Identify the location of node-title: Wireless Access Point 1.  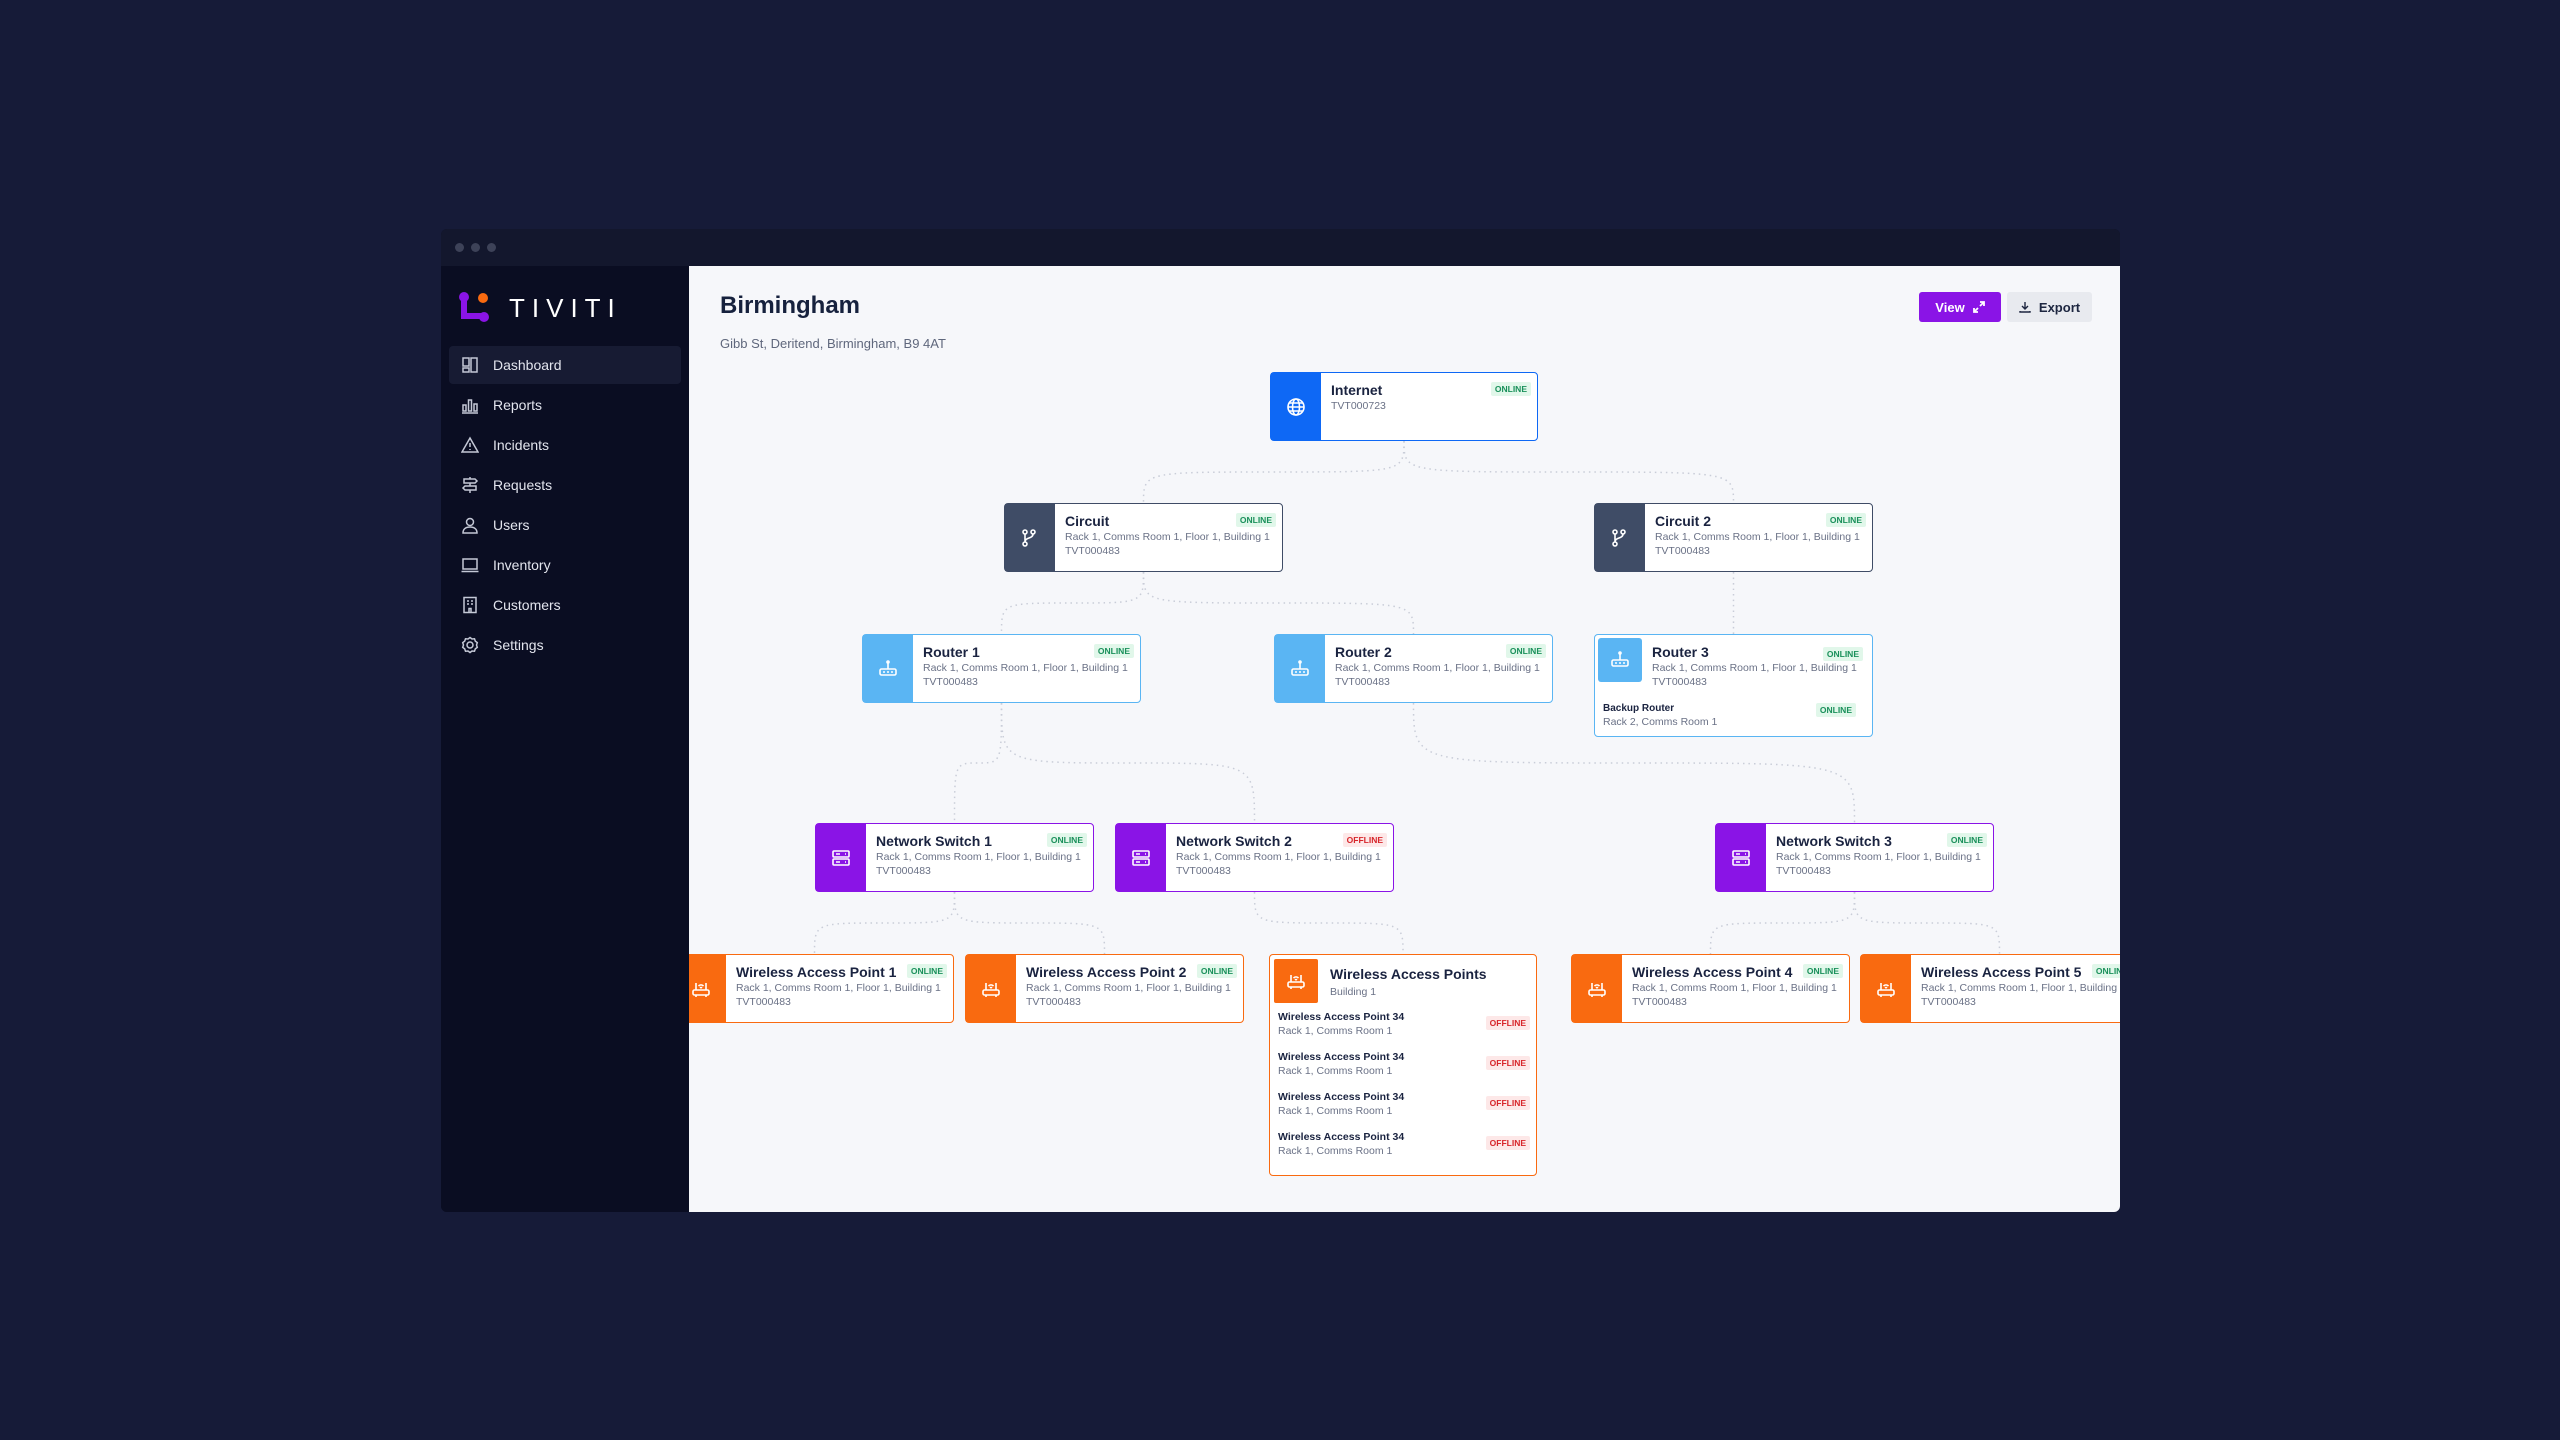
(816, 972).